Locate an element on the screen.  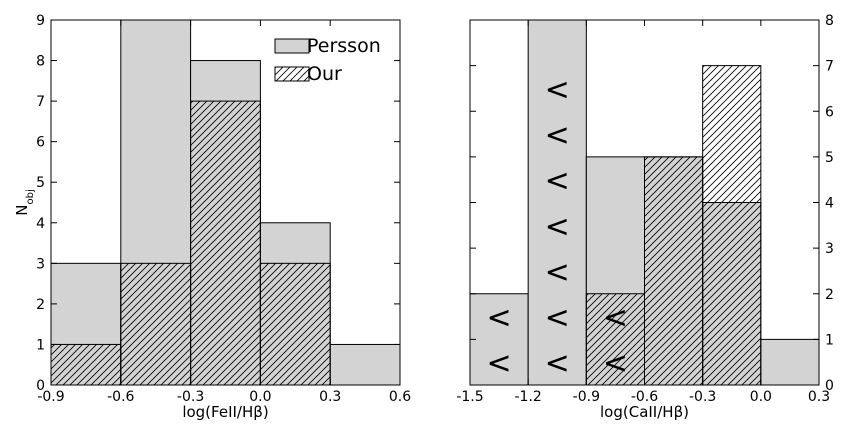
right-x-tick-label: -0.3 is located at coordinates (702, 397).